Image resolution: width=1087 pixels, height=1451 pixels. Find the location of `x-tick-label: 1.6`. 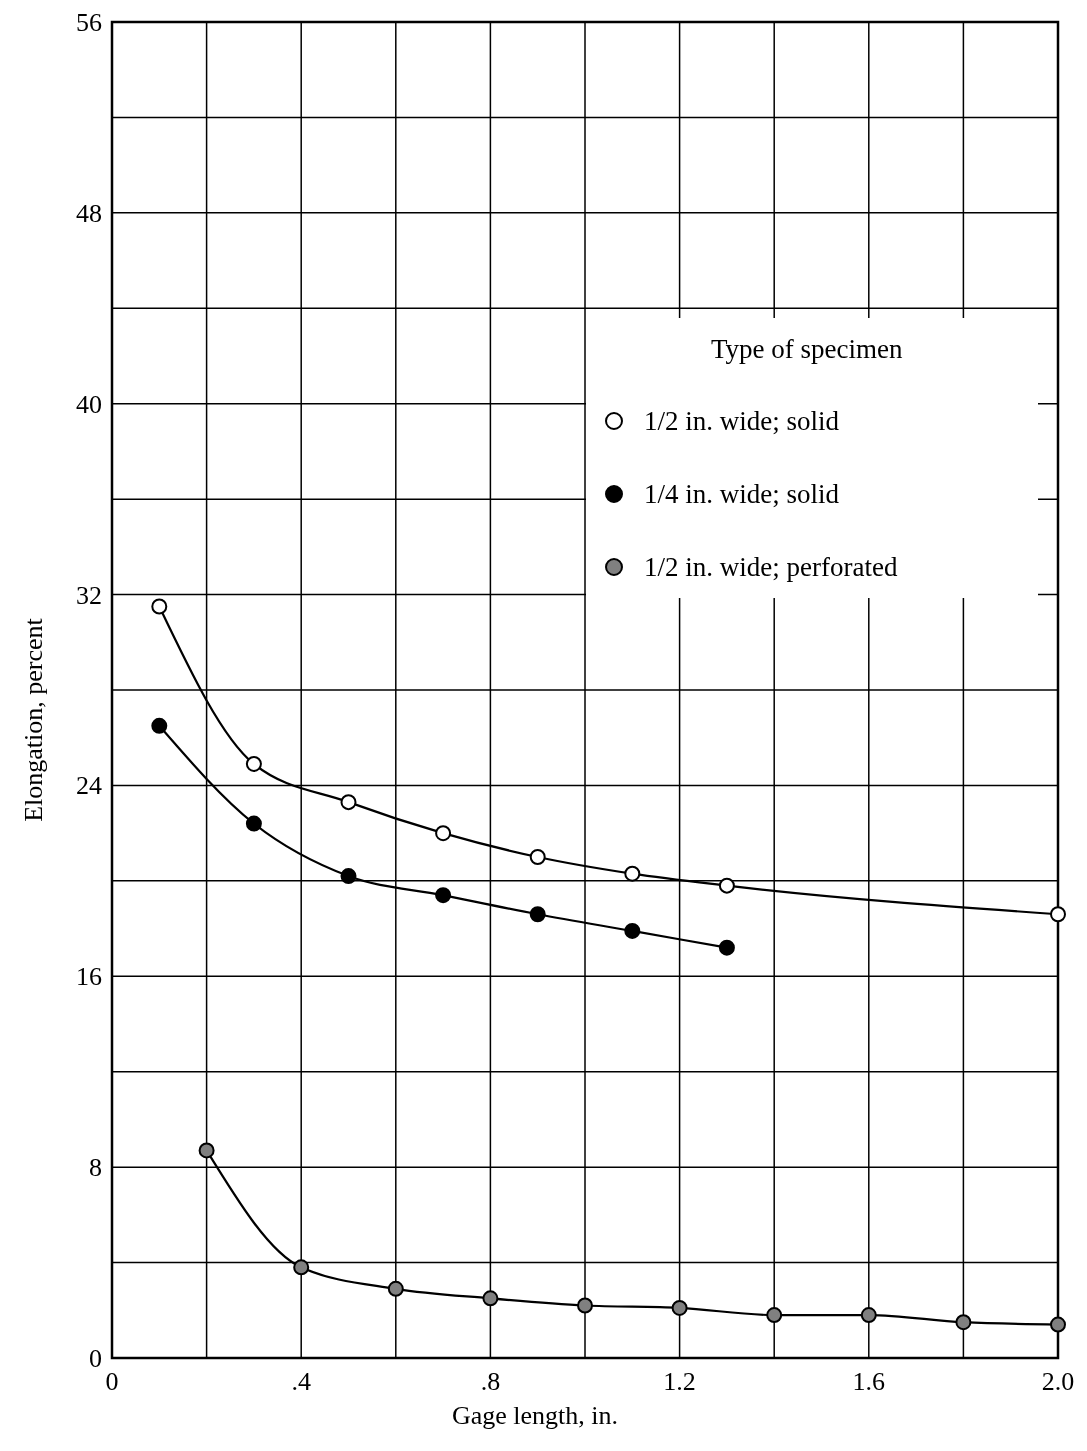

x-tick-label: 1.6 is located at coordinates (869, 1381).